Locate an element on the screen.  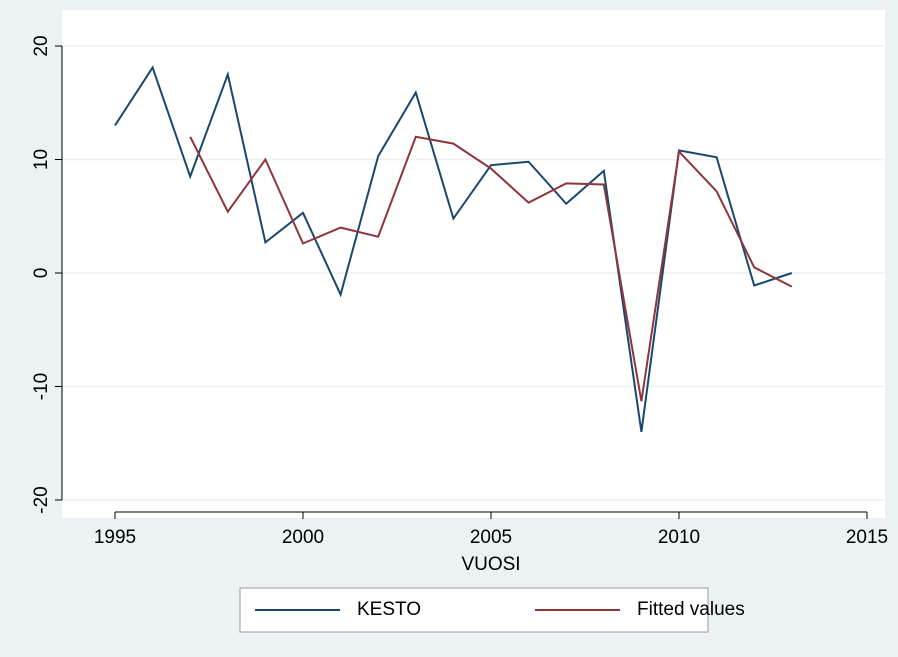
y-tick-label: 20 is located at coordinates (41, 45).